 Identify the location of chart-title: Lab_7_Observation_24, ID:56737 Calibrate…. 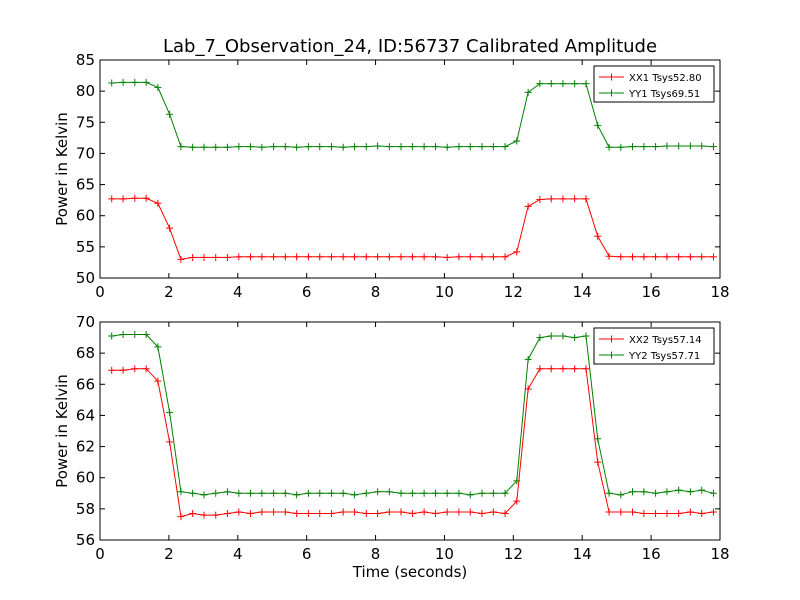
(410, 46).